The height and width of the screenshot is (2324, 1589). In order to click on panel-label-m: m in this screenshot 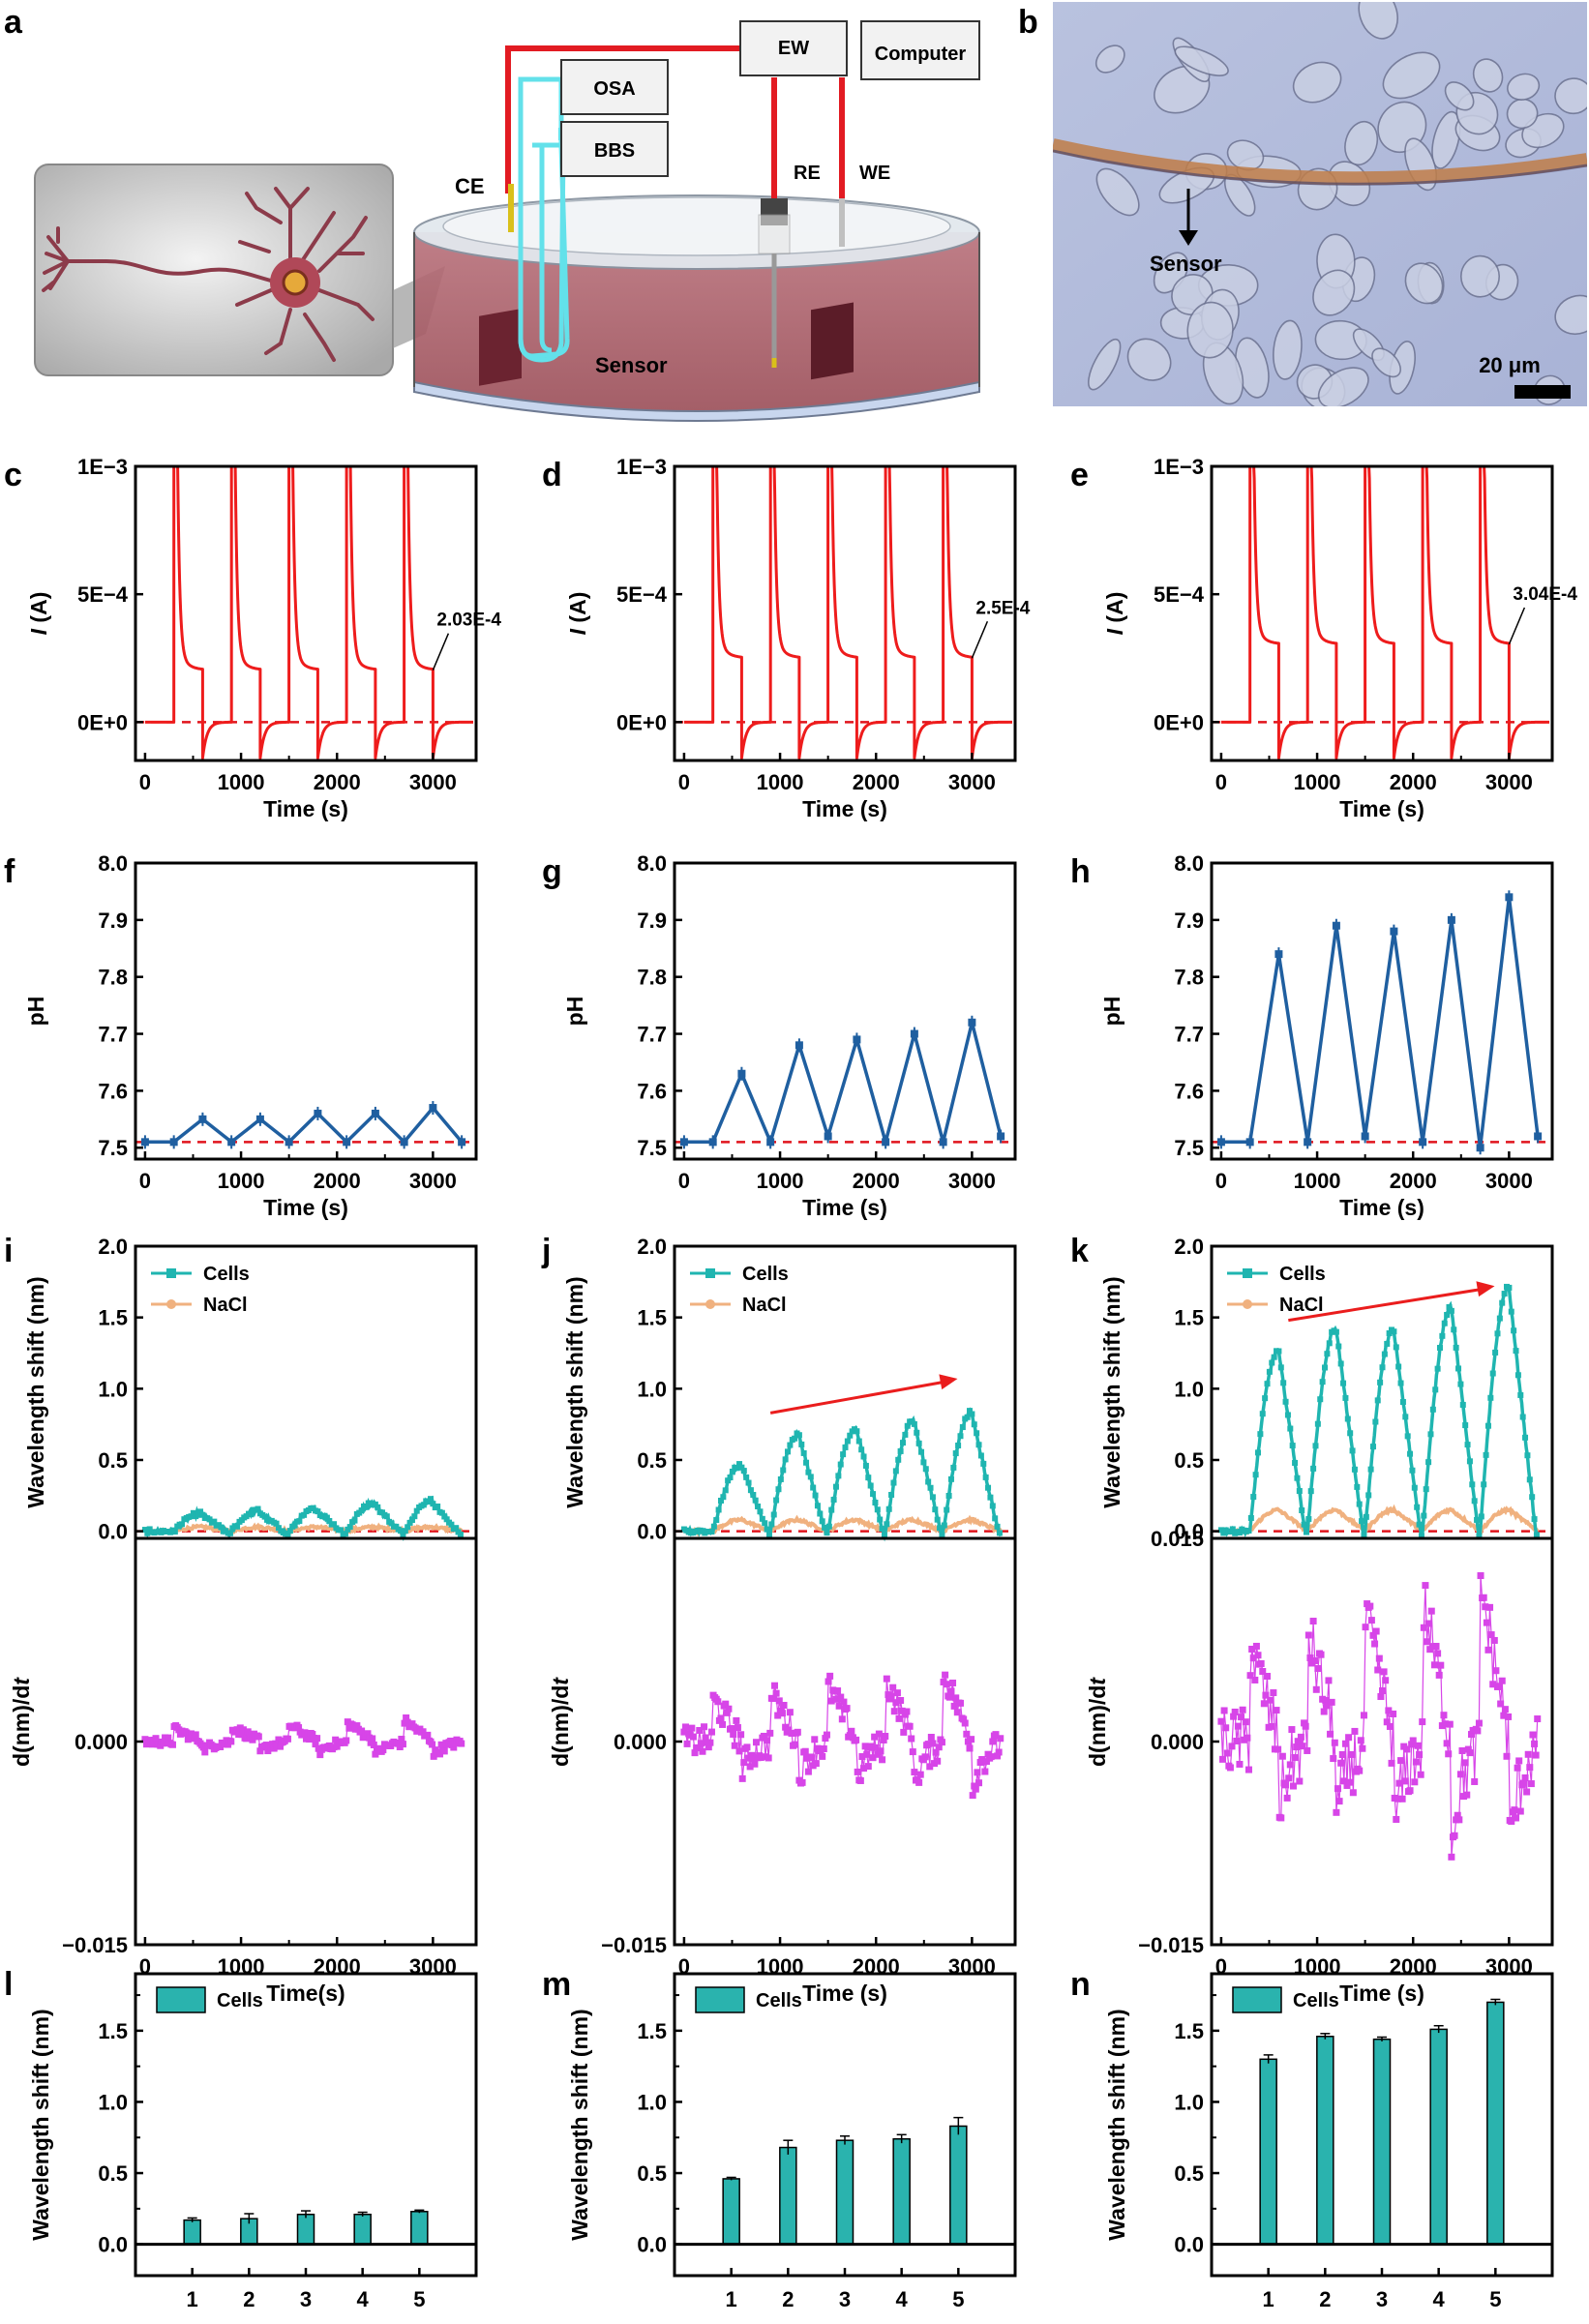, I will do `click(557, 1985)`.